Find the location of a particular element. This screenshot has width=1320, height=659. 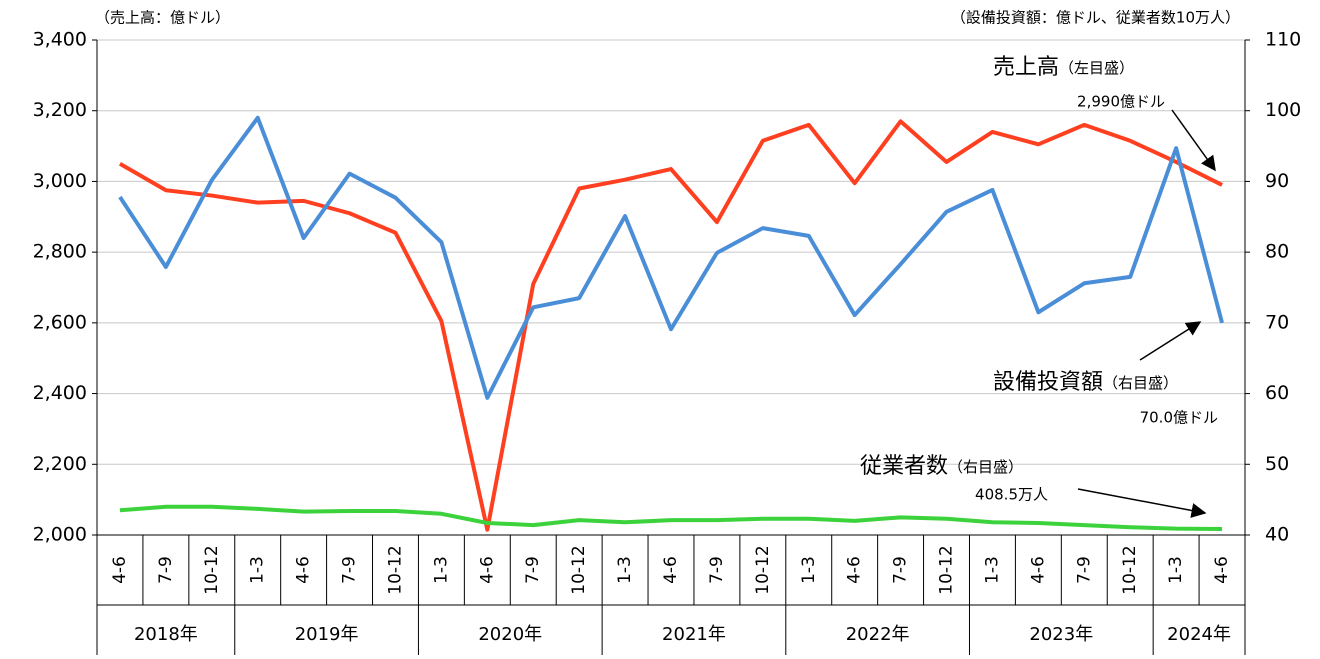

legend-name: 設備投資額 is located at coordinates (1048, 382).